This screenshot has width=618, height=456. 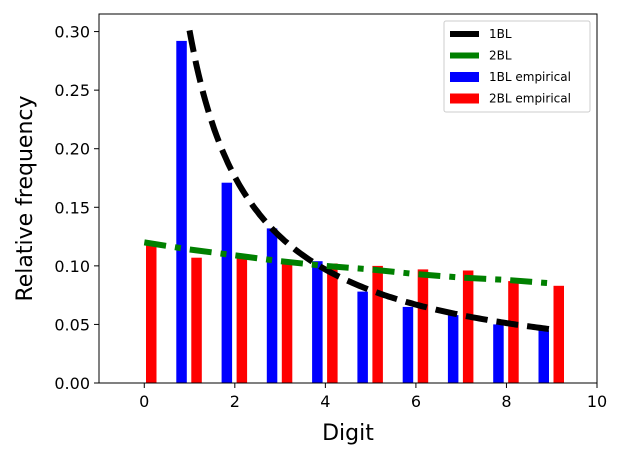 What do you see at coordinates (416, 401) in the screenshot?
I see `x-tick-label-6: 6` at bounding box center [416, 401].